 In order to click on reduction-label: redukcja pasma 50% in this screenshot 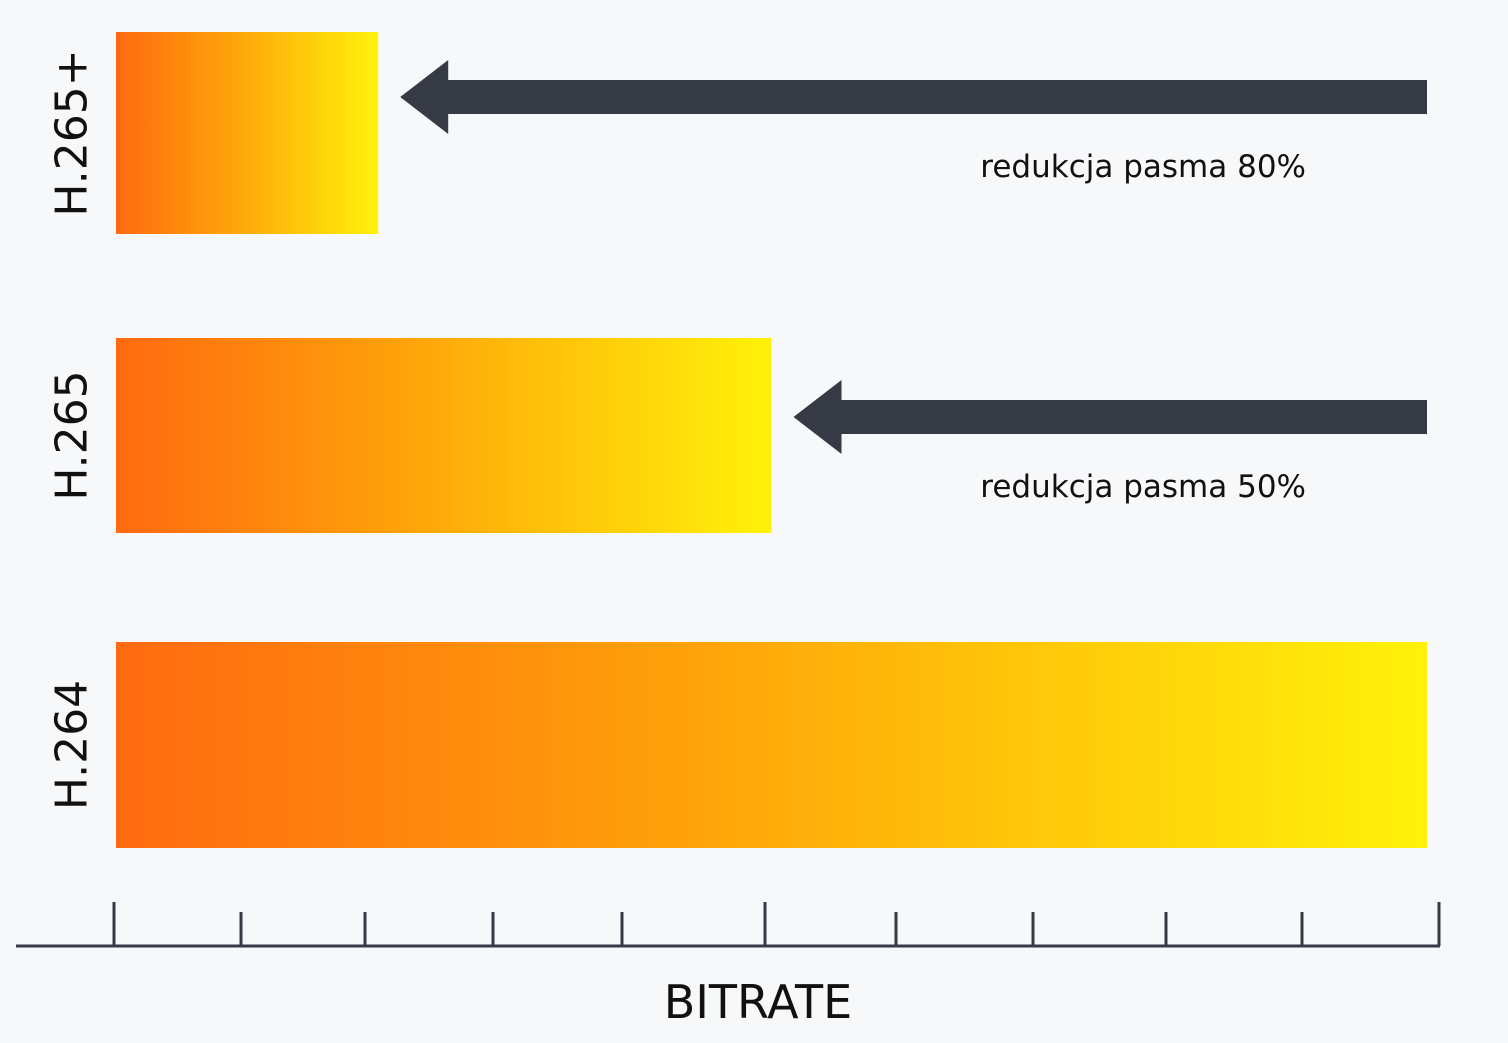, I will do `click(1143, 487)`.